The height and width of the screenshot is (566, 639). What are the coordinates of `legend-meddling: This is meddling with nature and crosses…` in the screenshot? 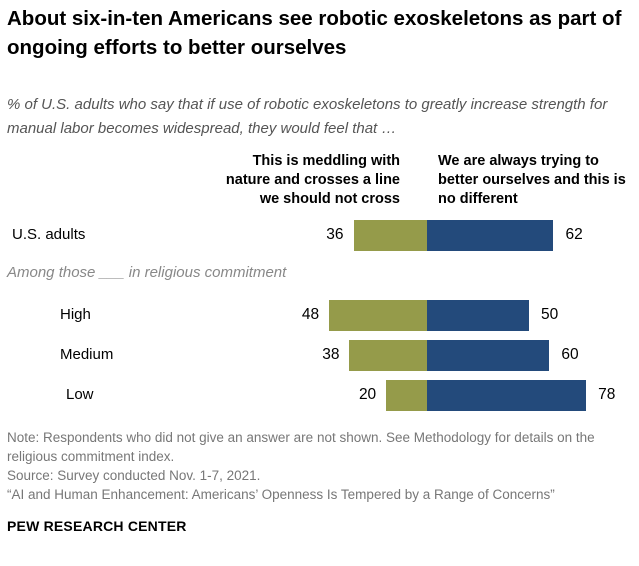 It's located at (312, 180).